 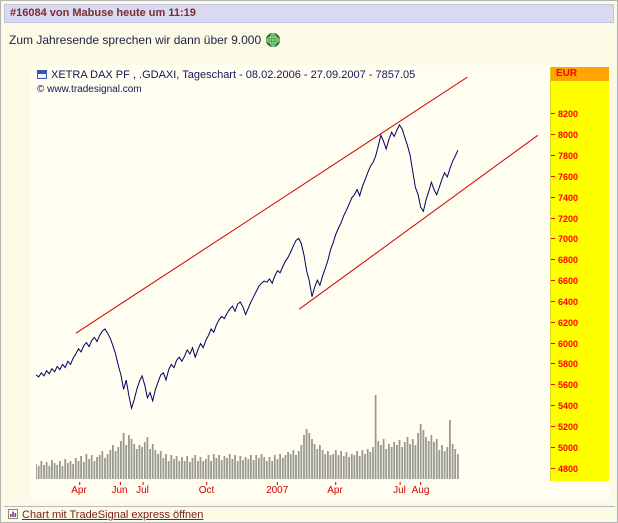 I want to click on x-axis-label: Aug, so click(x=420, y=489).